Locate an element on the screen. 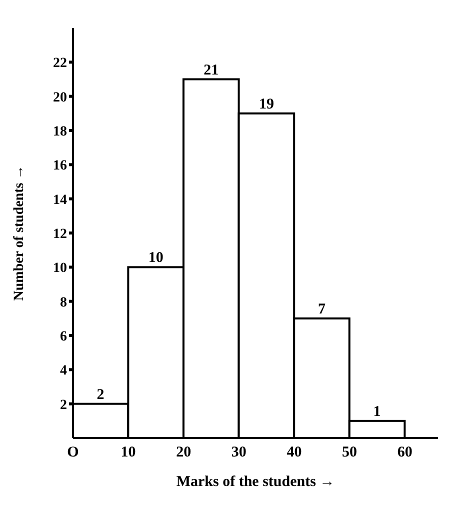 Image resolution: width=466 pixels, height=512 pixels. x-tick-label: O is located at coordinates (73, 452).